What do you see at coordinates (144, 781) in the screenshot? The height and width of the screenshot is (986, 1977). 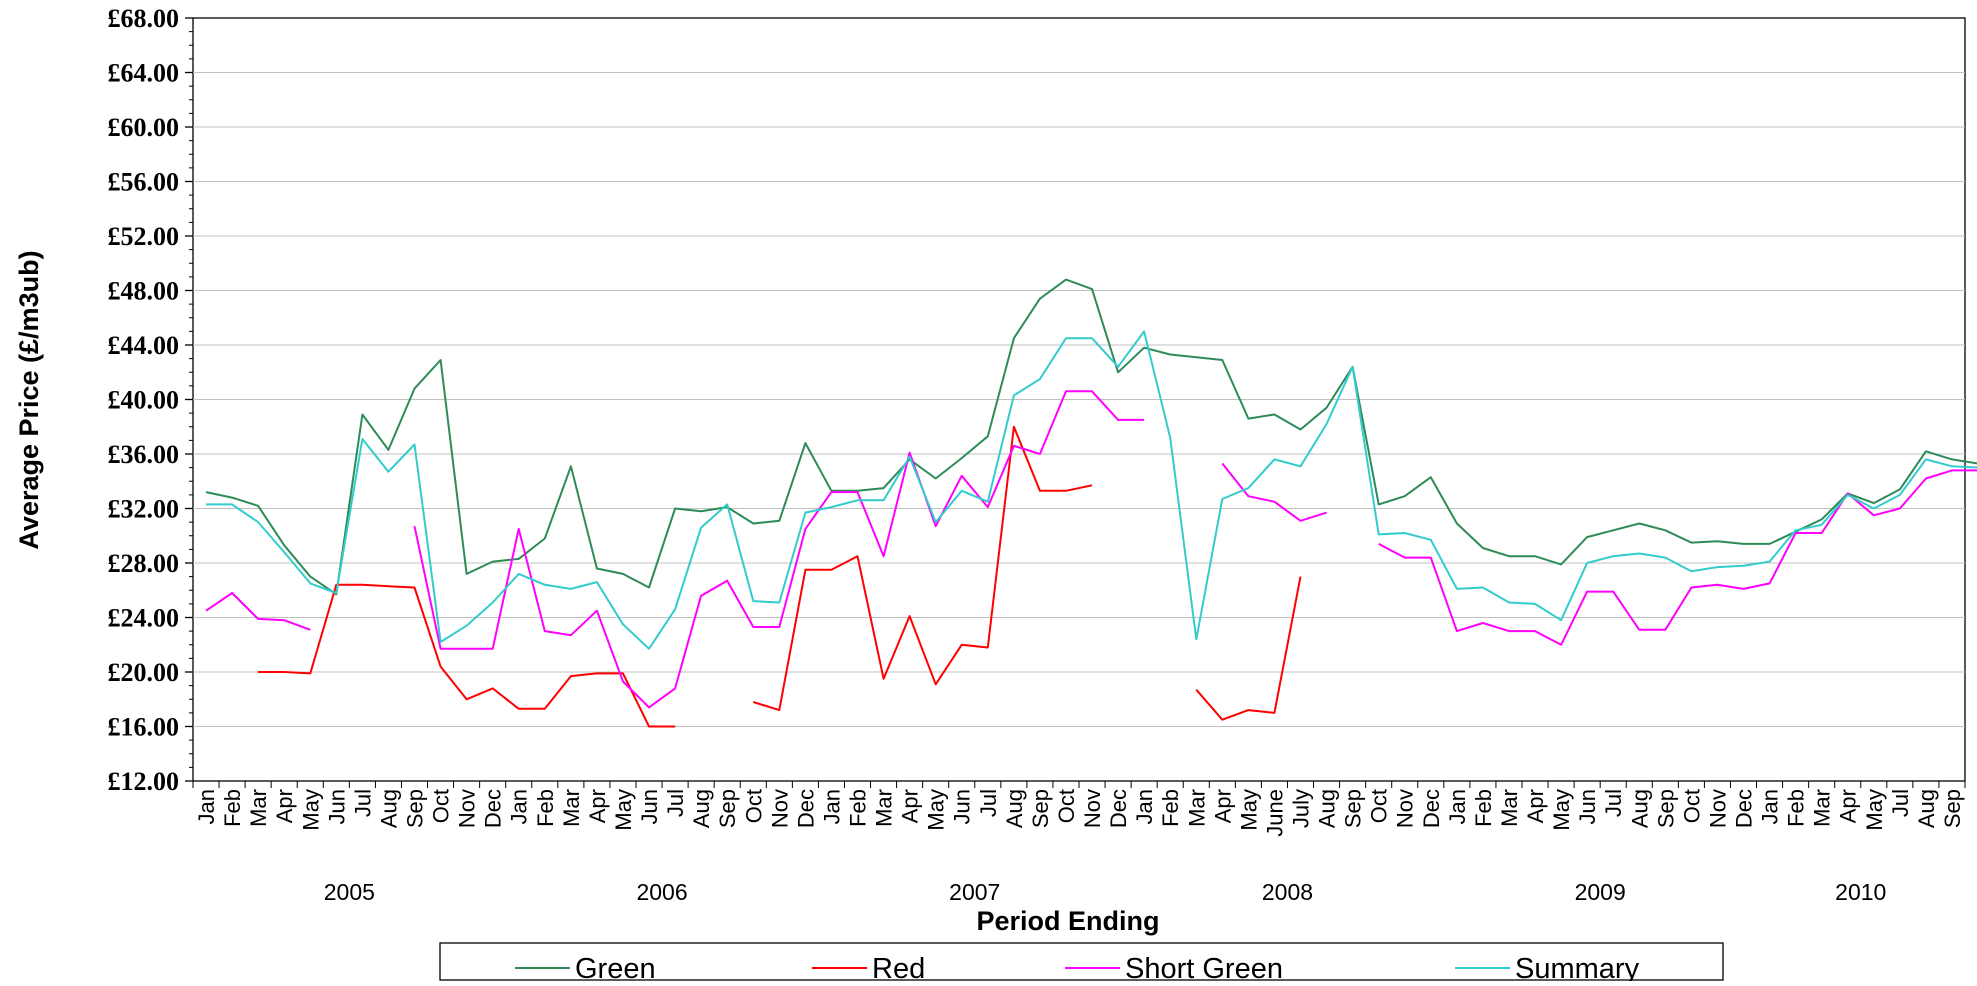 I see `y-tick-label: £12.00` at bounding box center [144, 781].